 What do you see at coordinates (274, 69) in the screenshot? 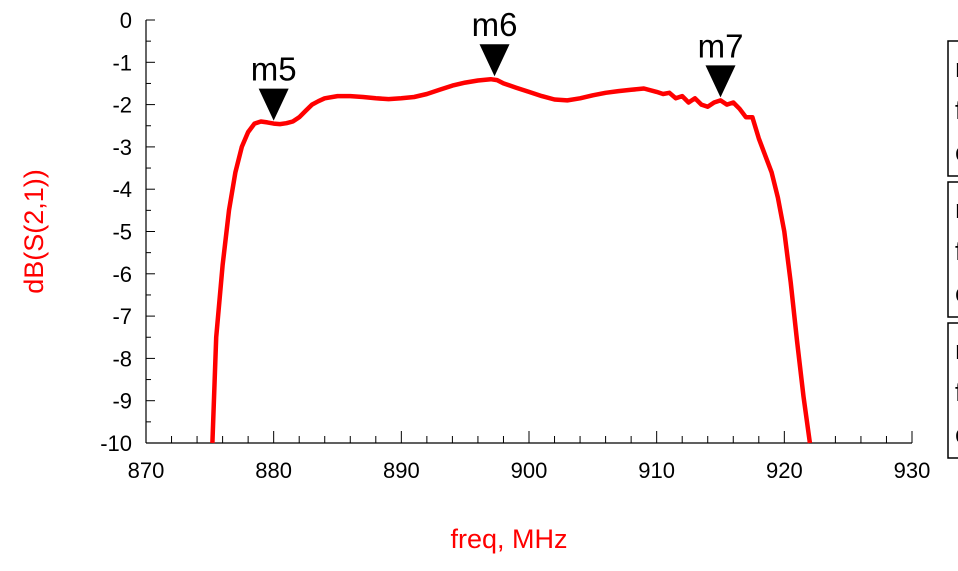
I see `marker-label: m5` at bounding box center [274, 69].